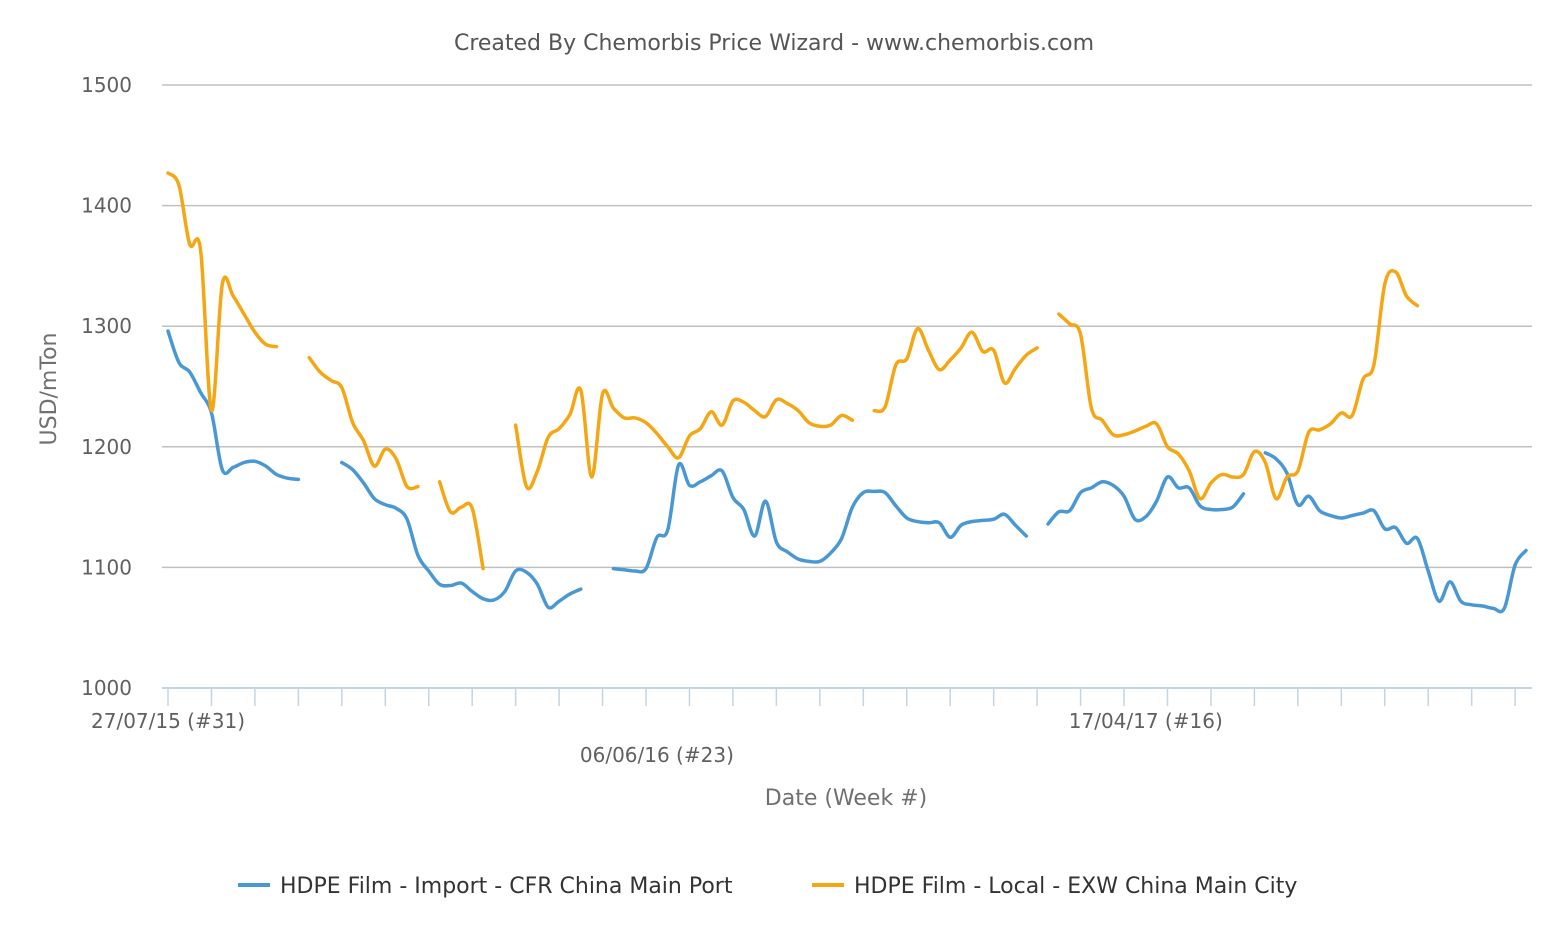 The width and height of the screenshot is (1552, 930). What do you see at coordinates (49, 389) in the screenshot?
I see `y-axis-title: USD/mTon` at bounding box center [49, 389].